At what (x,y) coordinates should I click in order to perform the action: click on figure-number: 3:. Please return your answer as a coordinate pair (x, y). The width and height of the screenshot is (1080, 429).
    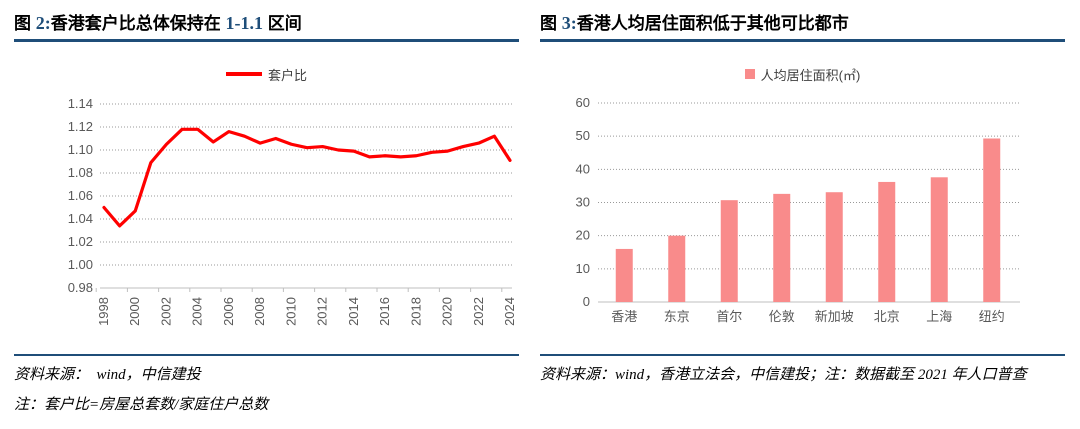
    Looking at the image, I should click on (569, 23).